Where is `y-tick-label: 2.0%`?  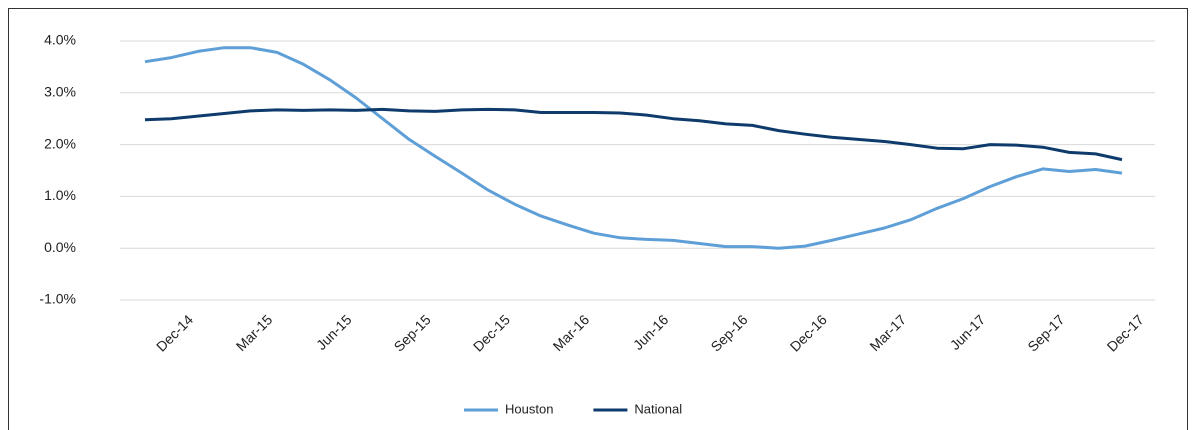
y-tick-label: 2.0% is located at coordinates (60, 143).